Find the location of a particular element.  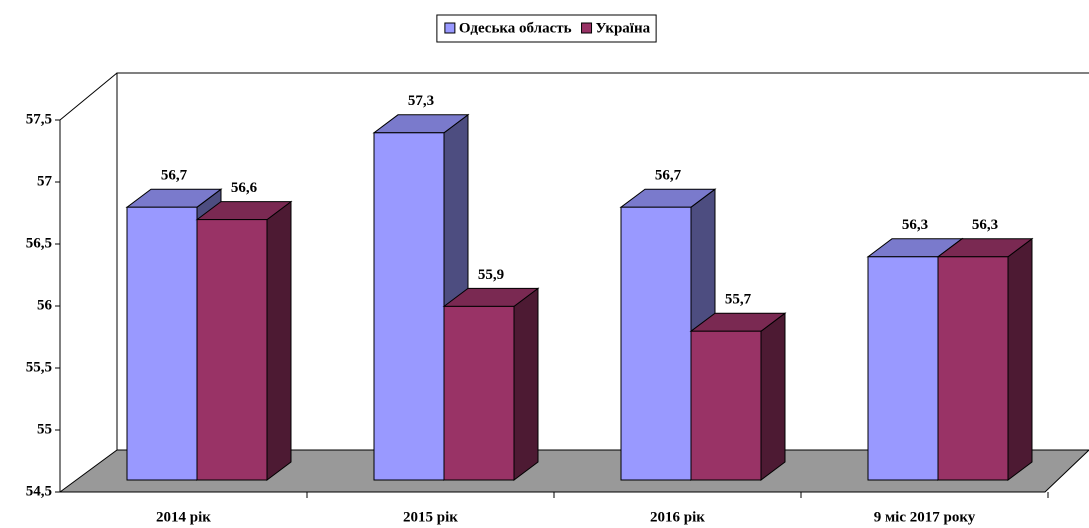

x-tick-label: 2014 рік is located at coordinates (183, 517).